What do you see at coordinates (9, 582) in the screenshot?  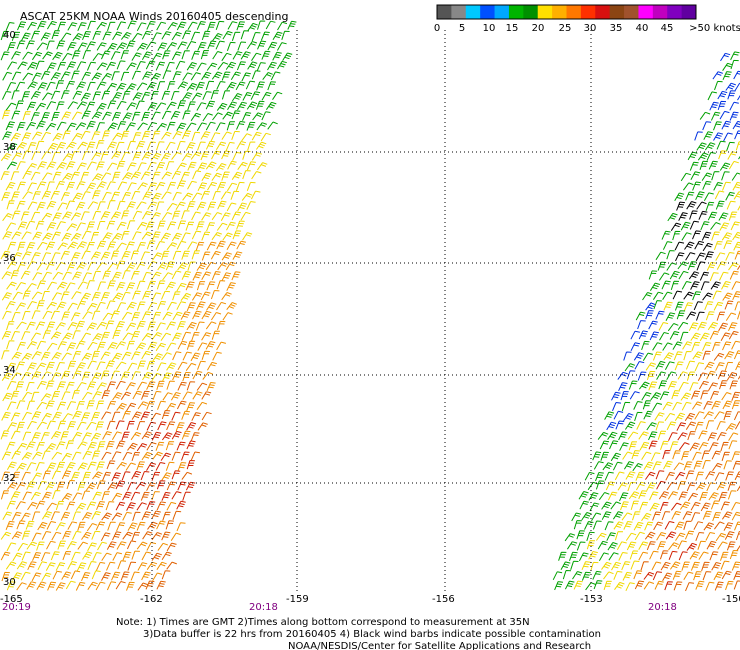 I see `latitude-label: 30` at bounding box center [9, 582].